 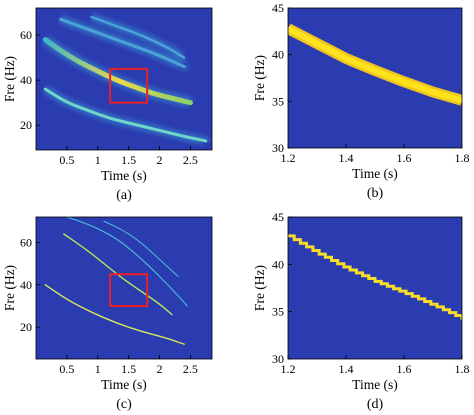 What do you see at coordinates (375, 64) in the screenshot?
I see `series-core` at bounding box center [375, 64].